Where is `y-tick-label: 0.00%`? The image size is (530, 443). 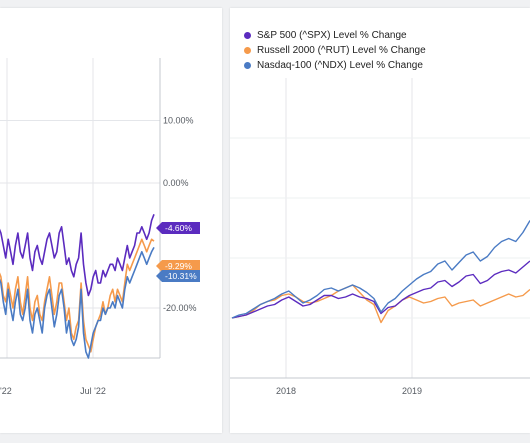
y-tick-label: 0.00% is located at coordinates (176, 183).